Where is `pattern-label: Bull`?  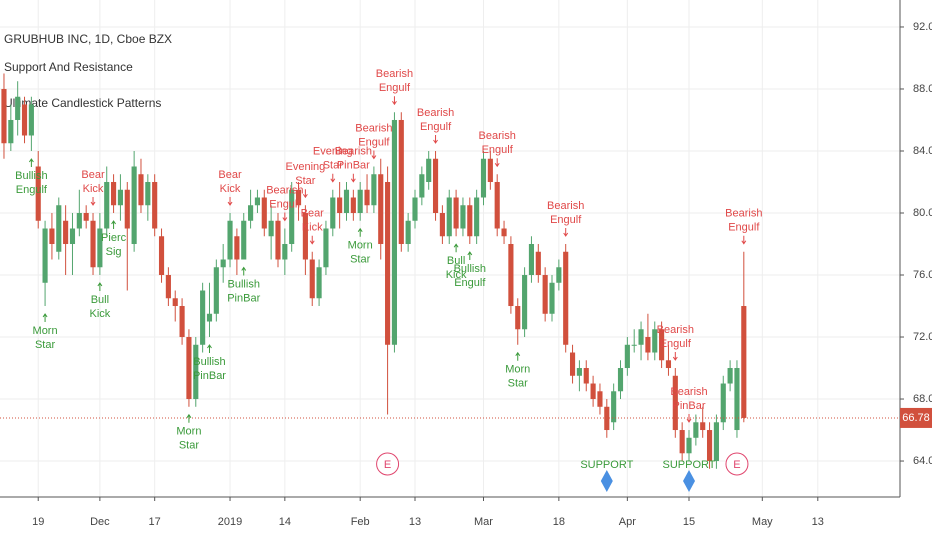
pattern-label: Bull is located at coordinates (456, 261).